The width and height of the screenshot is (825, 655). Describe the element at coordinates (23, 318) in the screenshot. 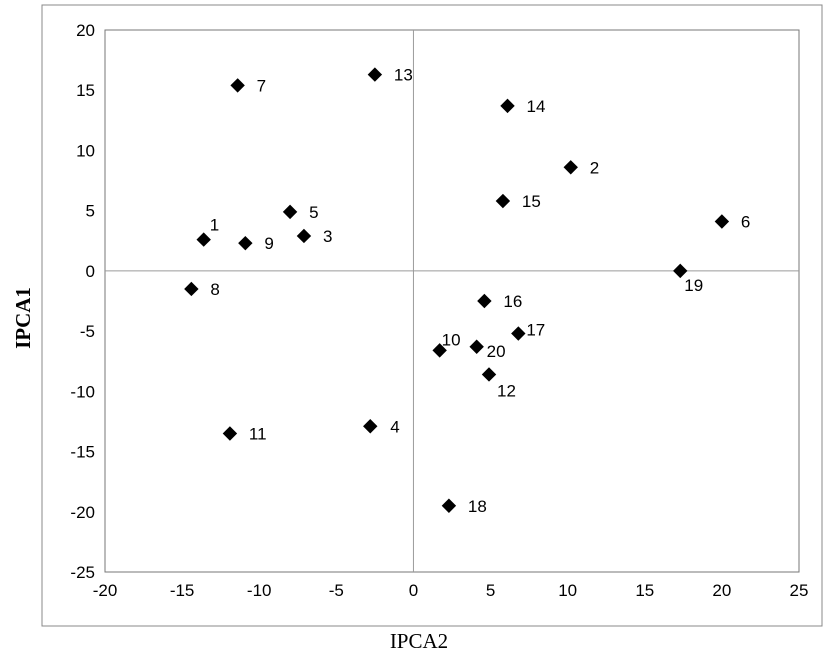

I see `y-axis-title: IPCA1` at that location.